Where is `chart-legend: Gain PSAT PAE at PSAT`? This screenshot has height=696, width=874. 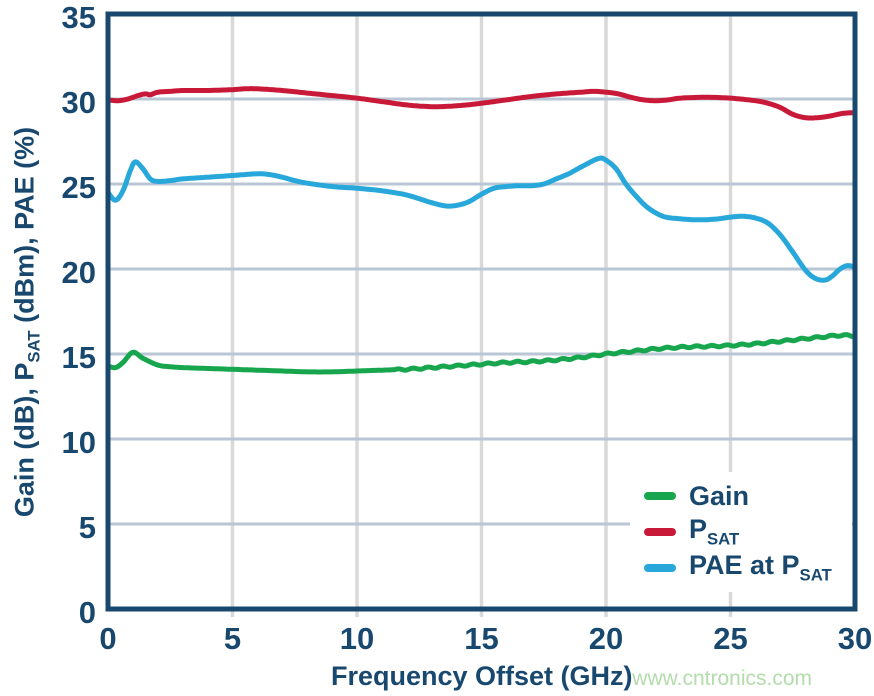
chart-legend: Gain PSAT PAE at PSAT is located at coordinates (741, 532).